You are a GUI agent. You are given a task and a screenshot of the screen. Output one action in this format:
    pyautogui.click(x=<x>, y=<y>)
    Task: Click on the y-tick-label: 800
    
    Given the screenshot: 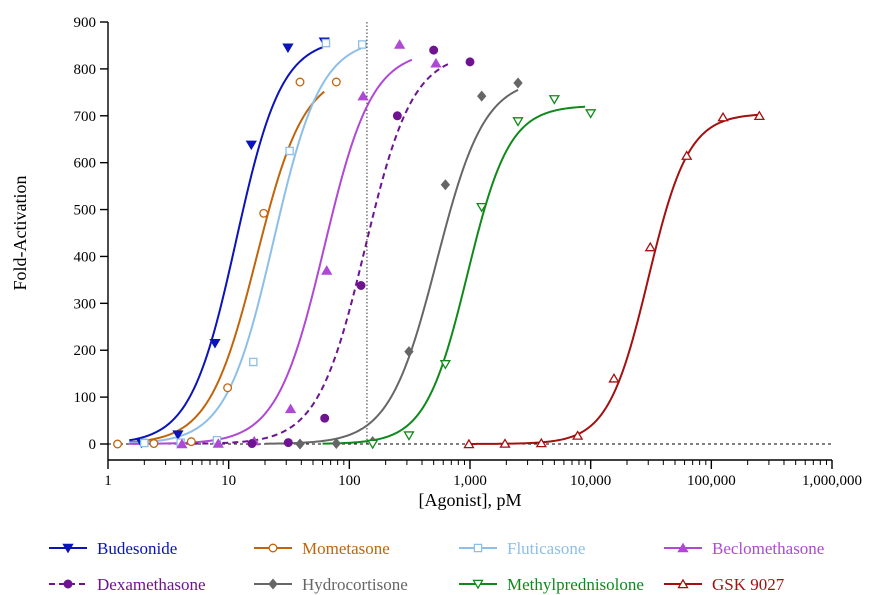 What is the action you would take?
    pyautogui.click(x=85, y=70)
    